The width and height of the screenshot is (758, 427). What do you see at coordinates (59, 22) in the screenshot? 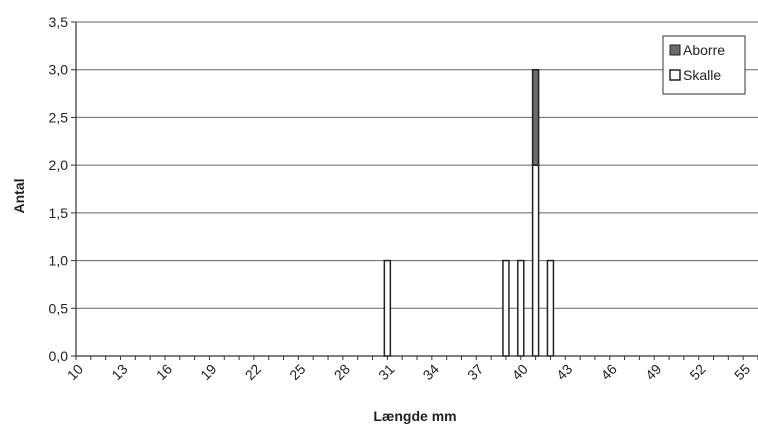
I see `y-tick-label: 3,5` at bounding box center [59, 22].